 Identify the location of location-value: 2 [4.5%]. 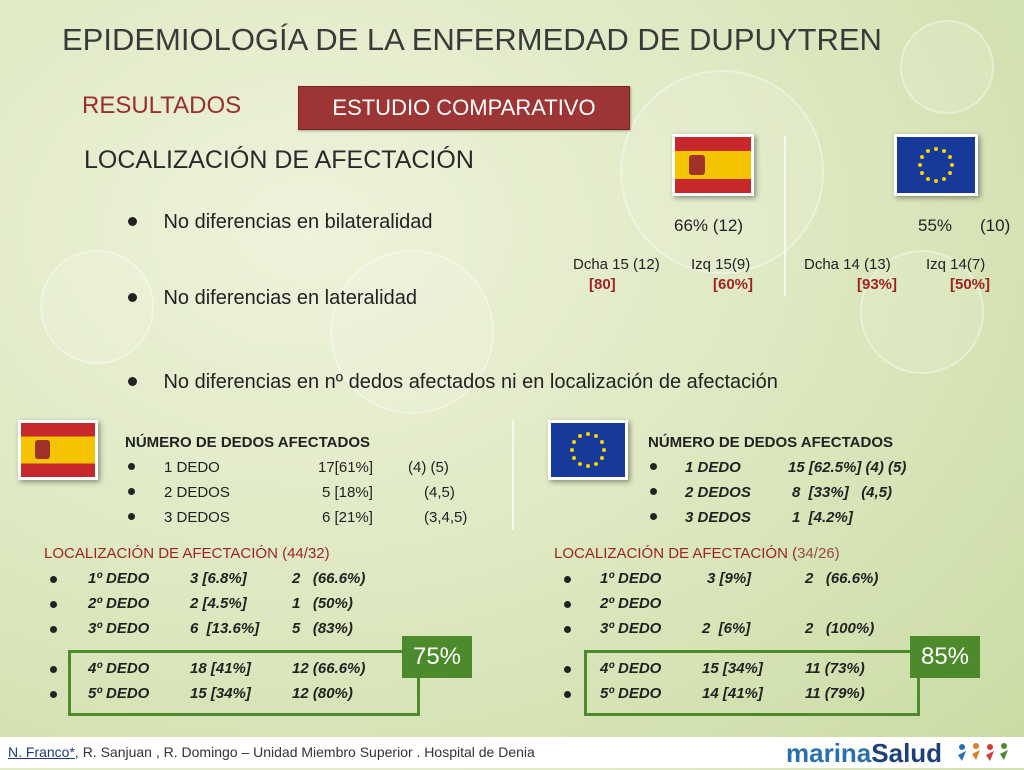
(218, 603).